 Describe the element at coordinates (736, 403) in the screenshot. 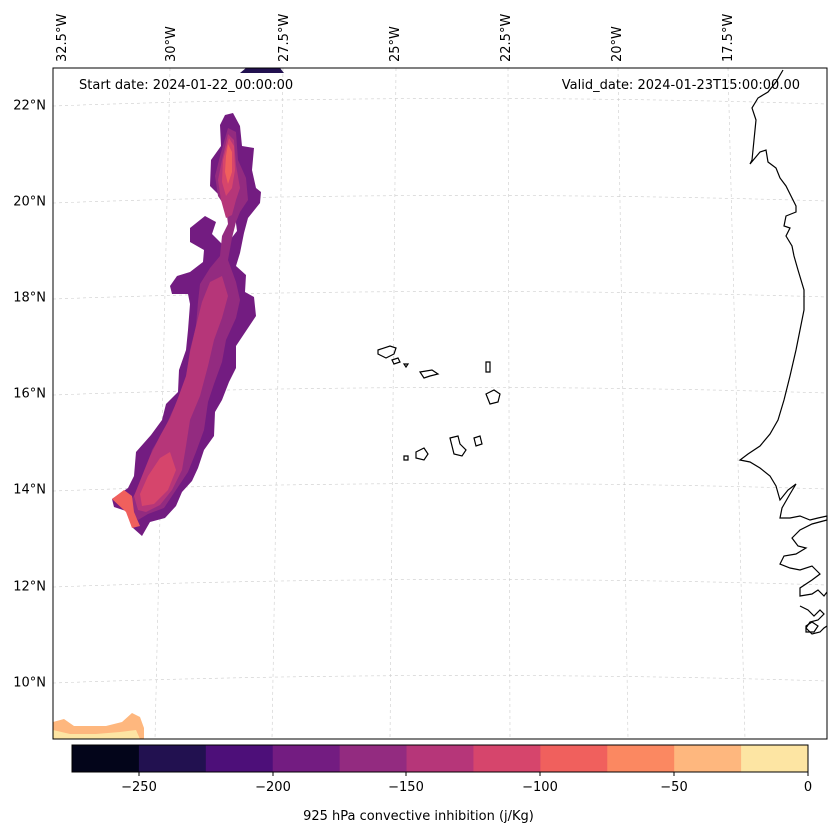

I see `lon-gridline-17.5` at that location.